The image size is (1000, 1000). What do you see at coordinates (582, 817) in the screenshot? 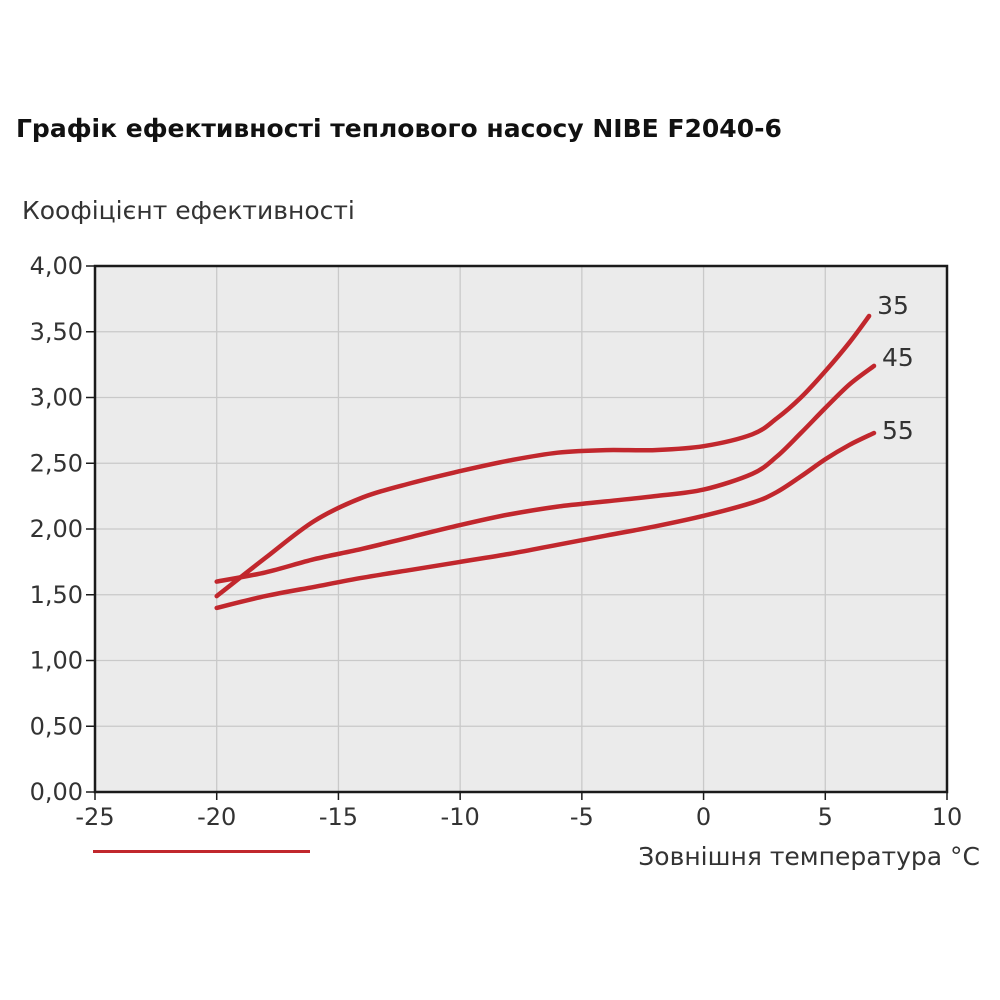
I see `x-tick-label: -5` at bounding box center [582, 817].